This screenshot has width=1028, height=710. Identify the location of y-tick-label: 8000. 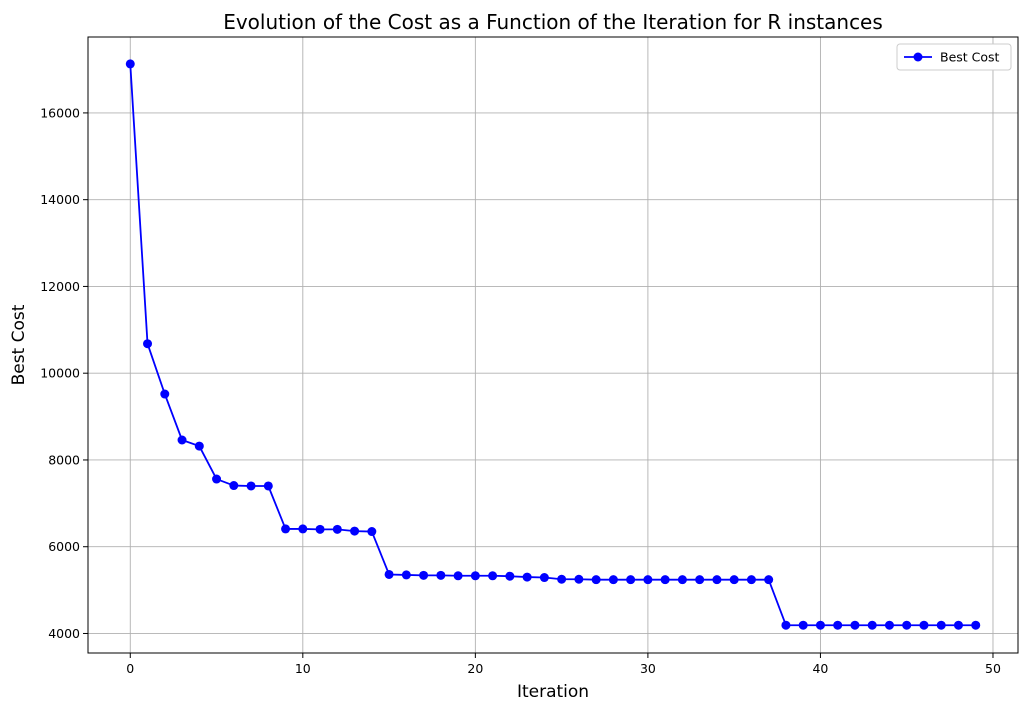
(64, 459).